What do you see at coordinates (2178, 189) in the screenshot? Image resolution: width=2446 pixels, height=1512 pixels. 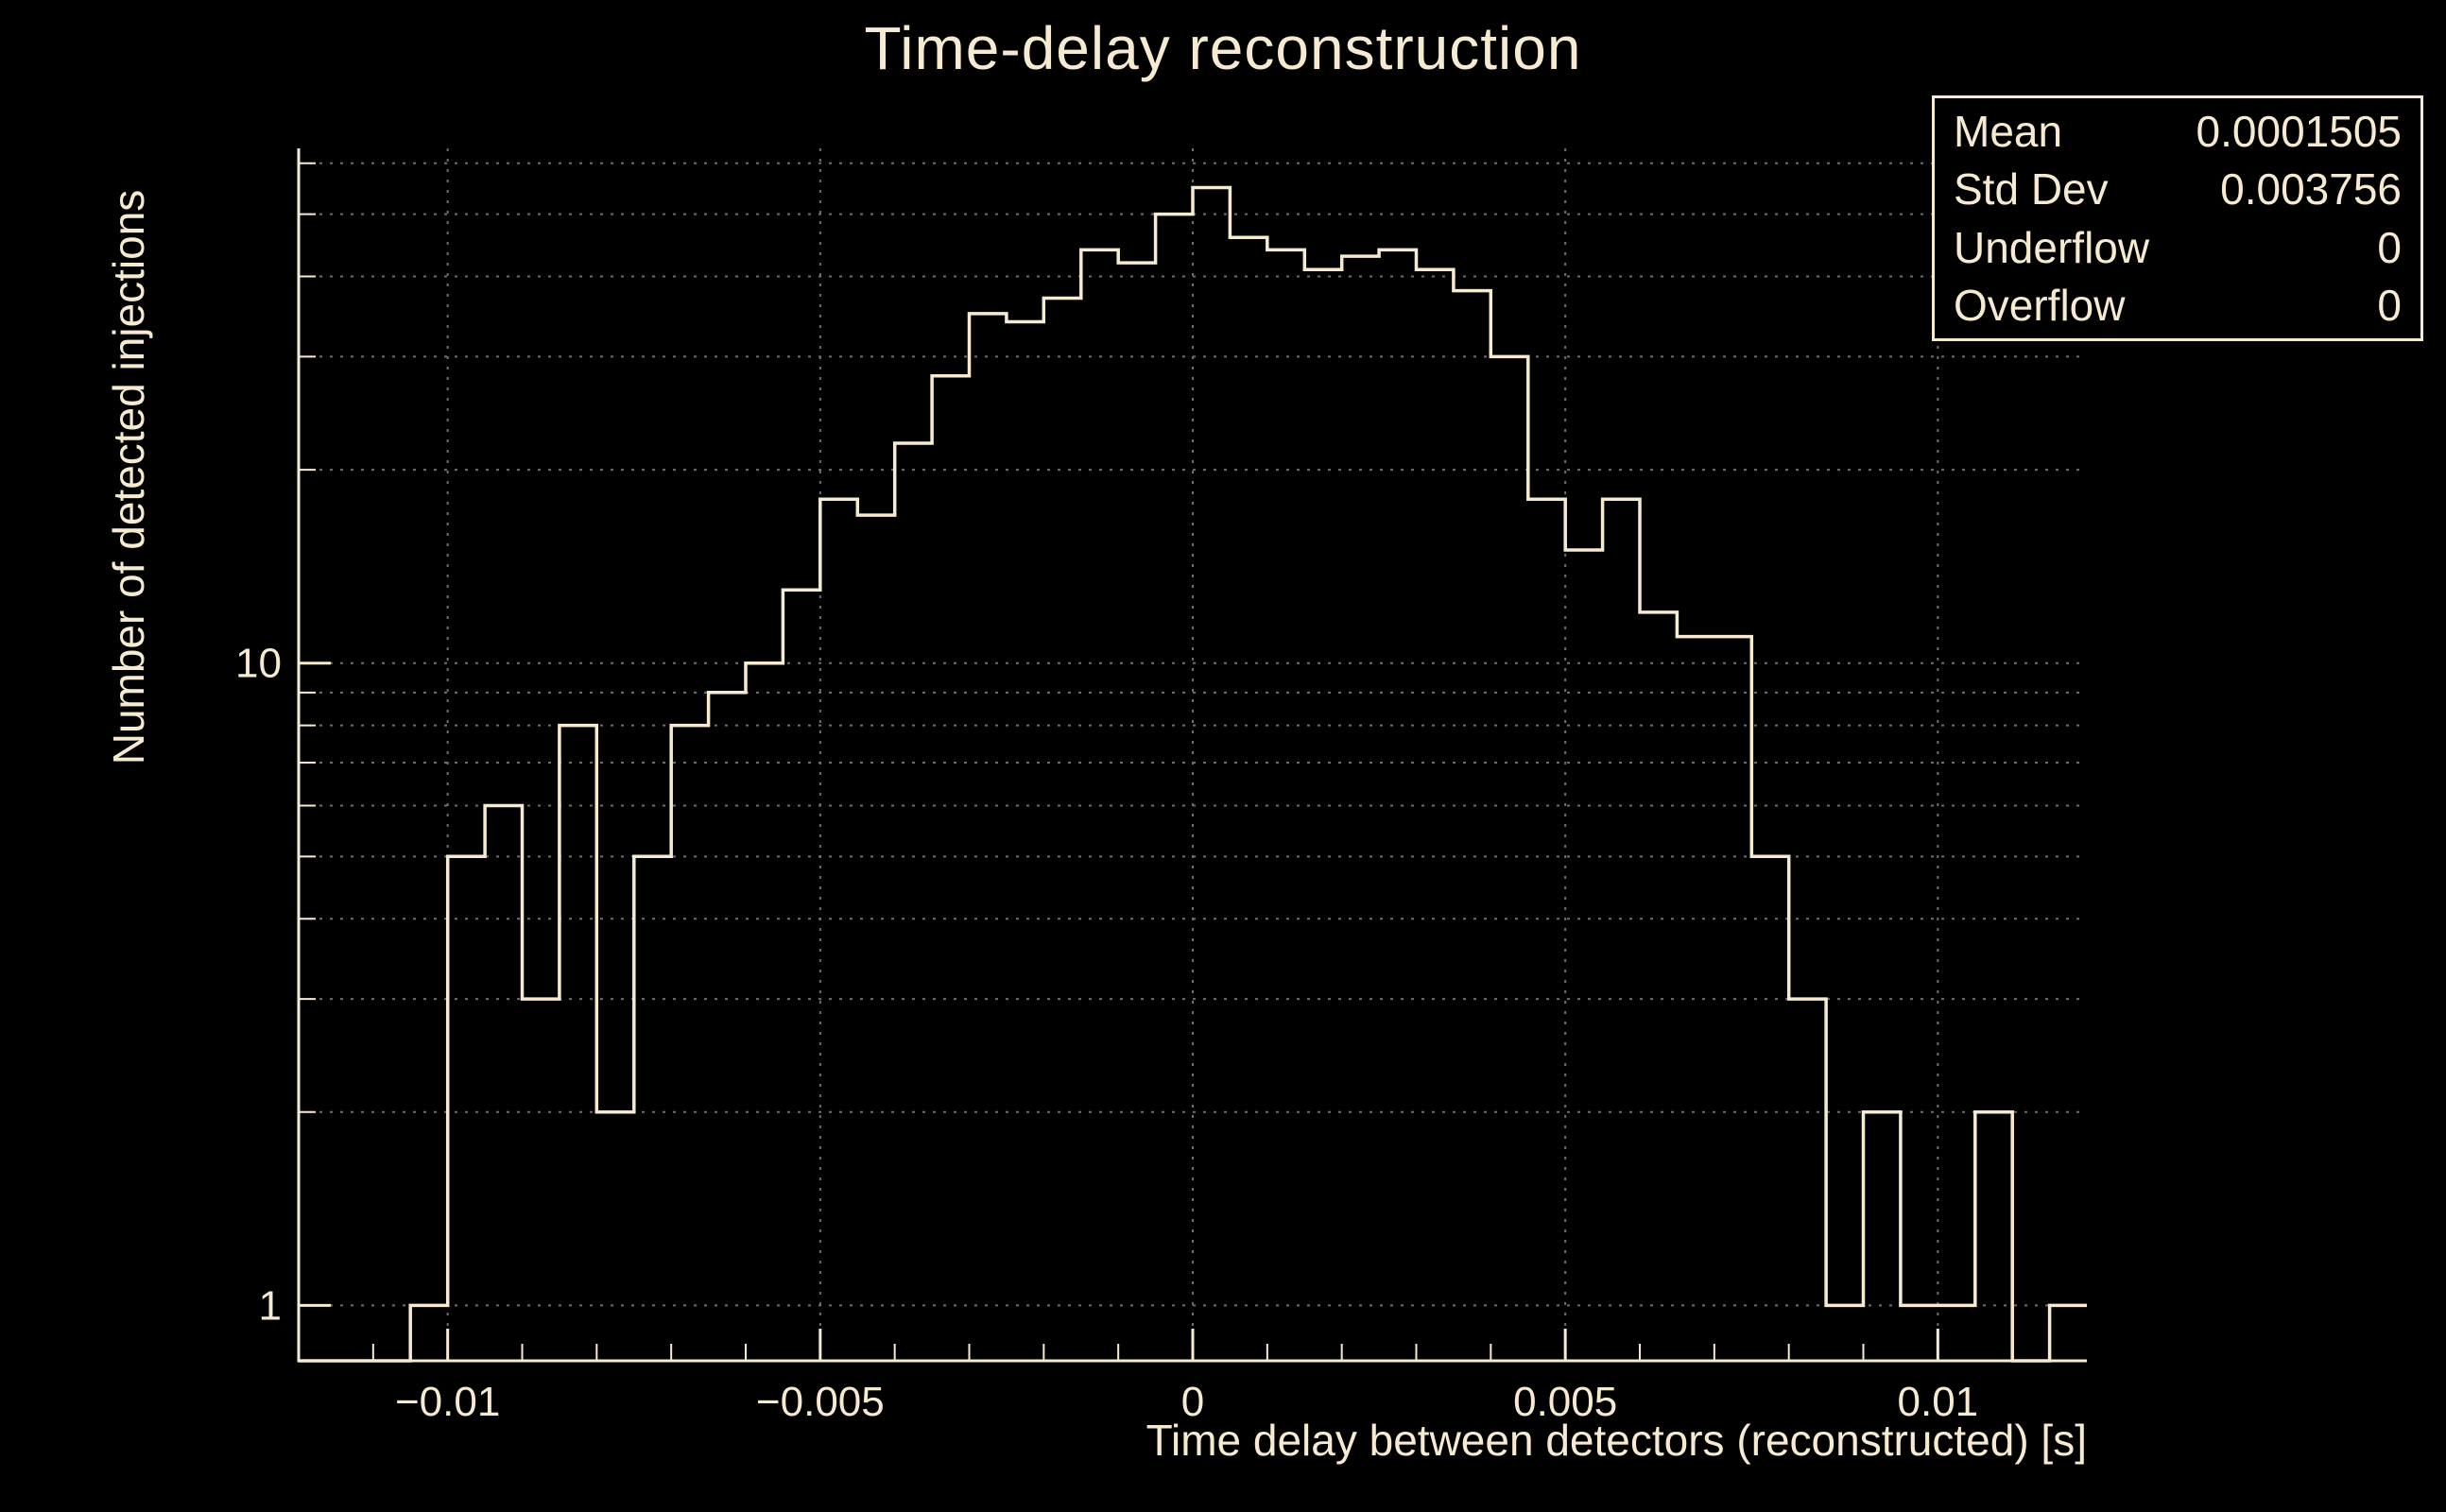 I see `stats-row: Std Dev 0.003756` at bounding box center [2178, 189].